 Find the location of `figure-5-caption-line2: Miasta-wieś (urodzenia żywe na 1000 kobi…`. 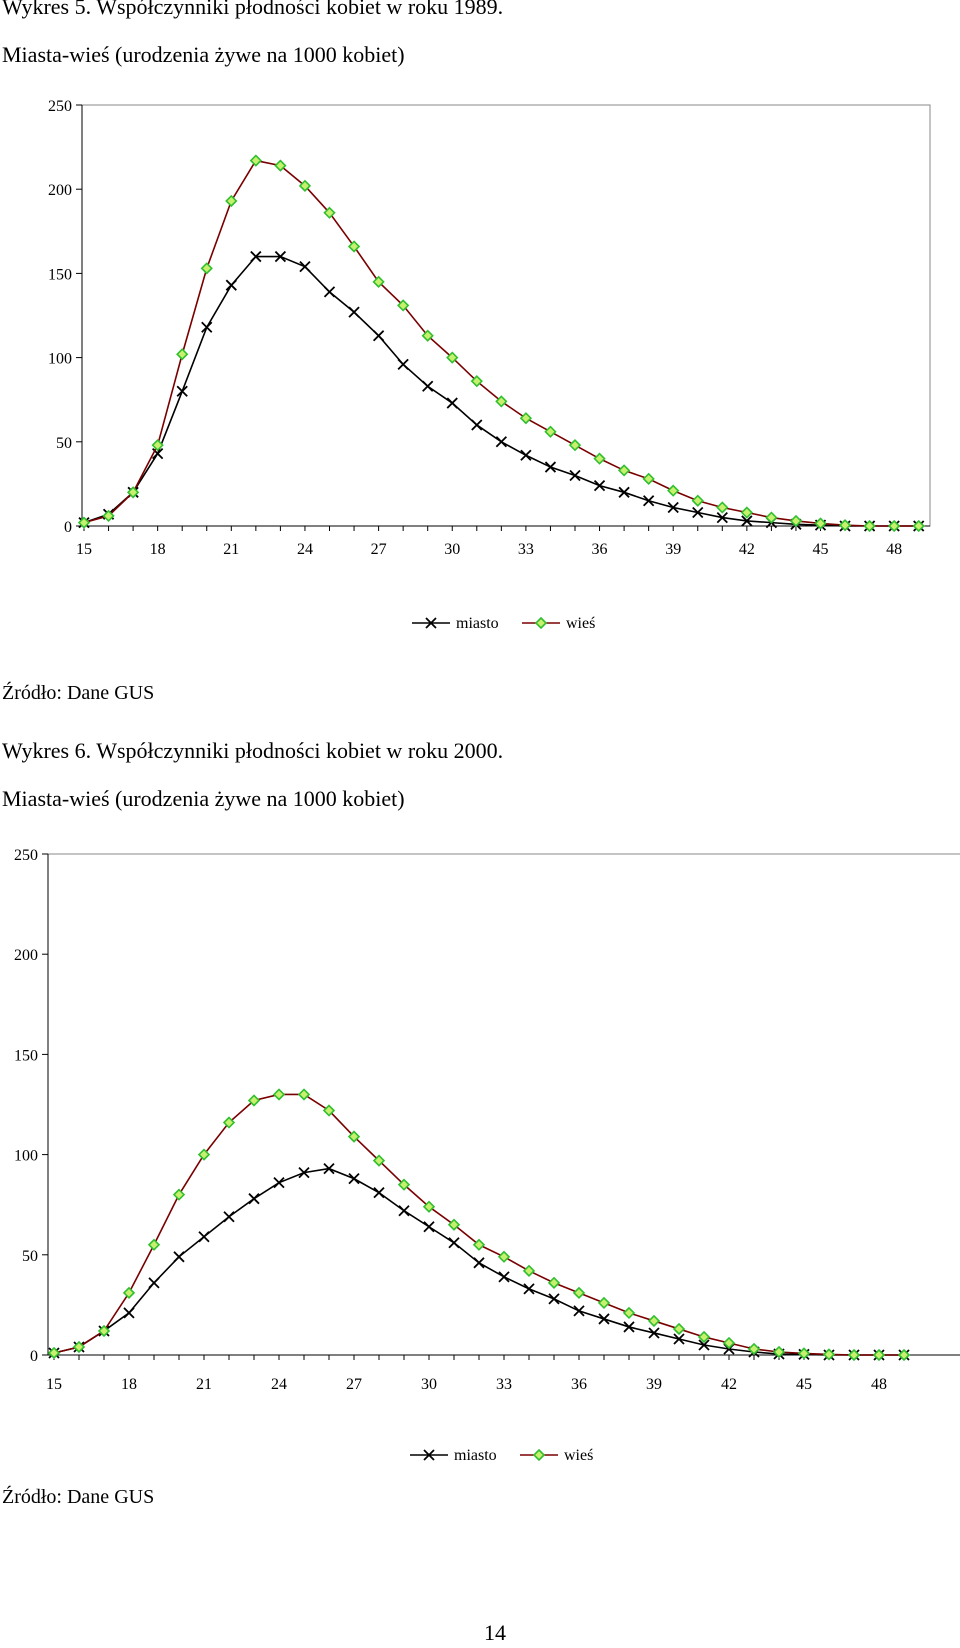

figure-5-caption-line2: Miasta-wieś (urodzenia żywe na 1000 kobi… is located at coordinates (203, 54).